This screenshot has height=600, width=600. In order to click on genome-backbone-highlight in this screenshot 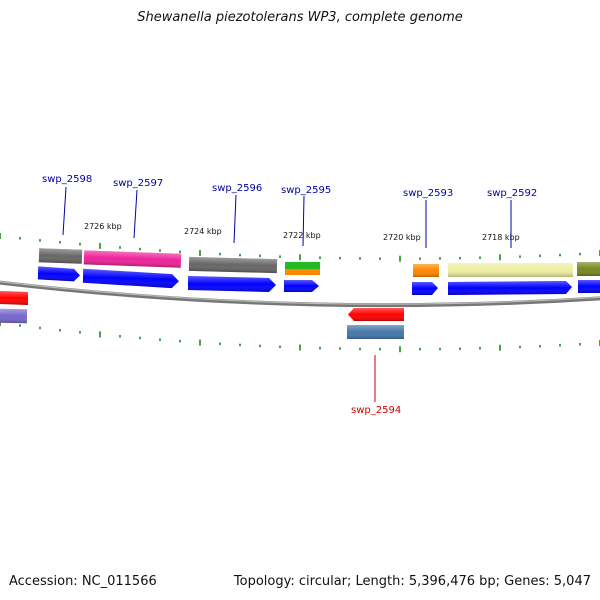, I will do `click(300, 292)`.